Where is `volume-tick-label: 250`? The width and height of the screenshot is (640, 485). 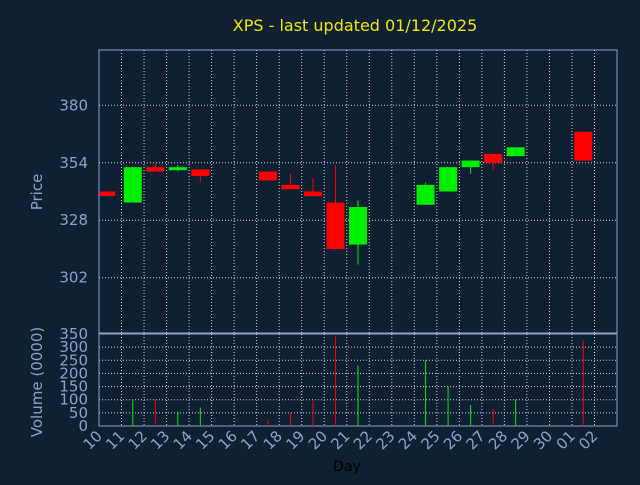 volume-tick-label: 250 is located at coordinates (73, 360).